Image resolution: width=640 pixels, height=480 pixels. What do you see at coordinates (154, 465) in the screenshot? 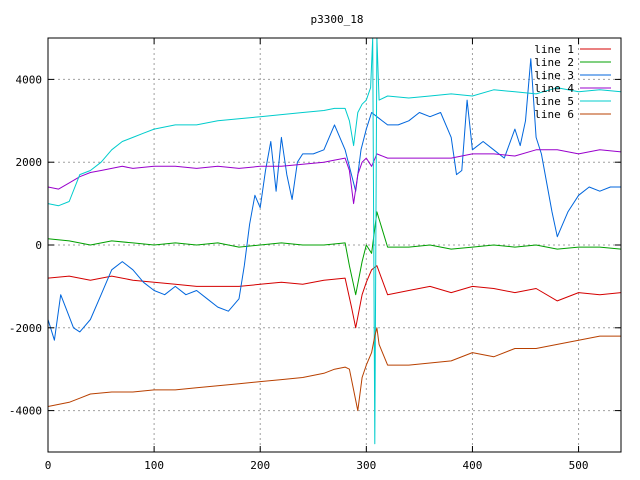
I see `x-tick-label: 100` at bounding box center [154, 465].